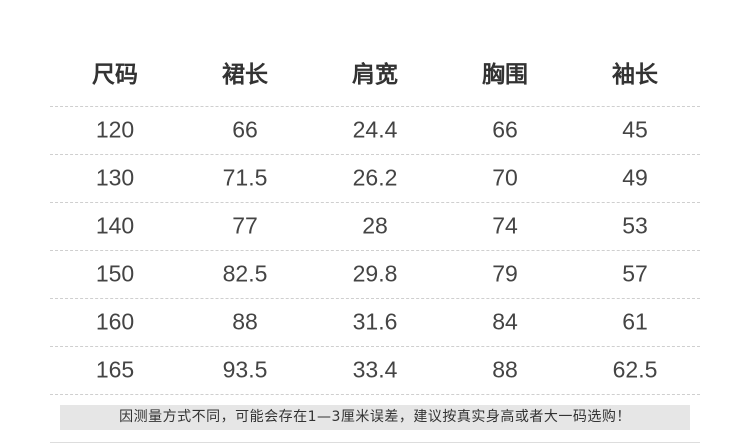  I want to click on table-cell: 165, so click(115, 369).